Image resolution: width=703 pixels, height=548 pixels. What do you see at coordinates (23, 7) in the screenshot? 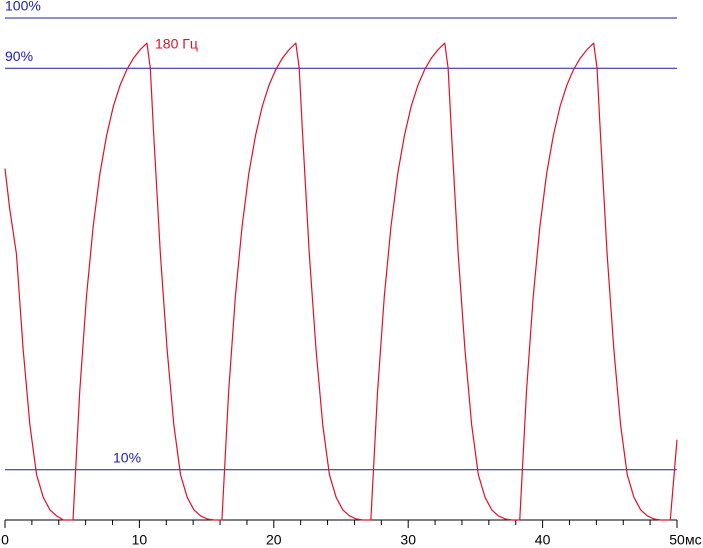
I see `y-tick-label: 100%` at bounding box center [23, 7].